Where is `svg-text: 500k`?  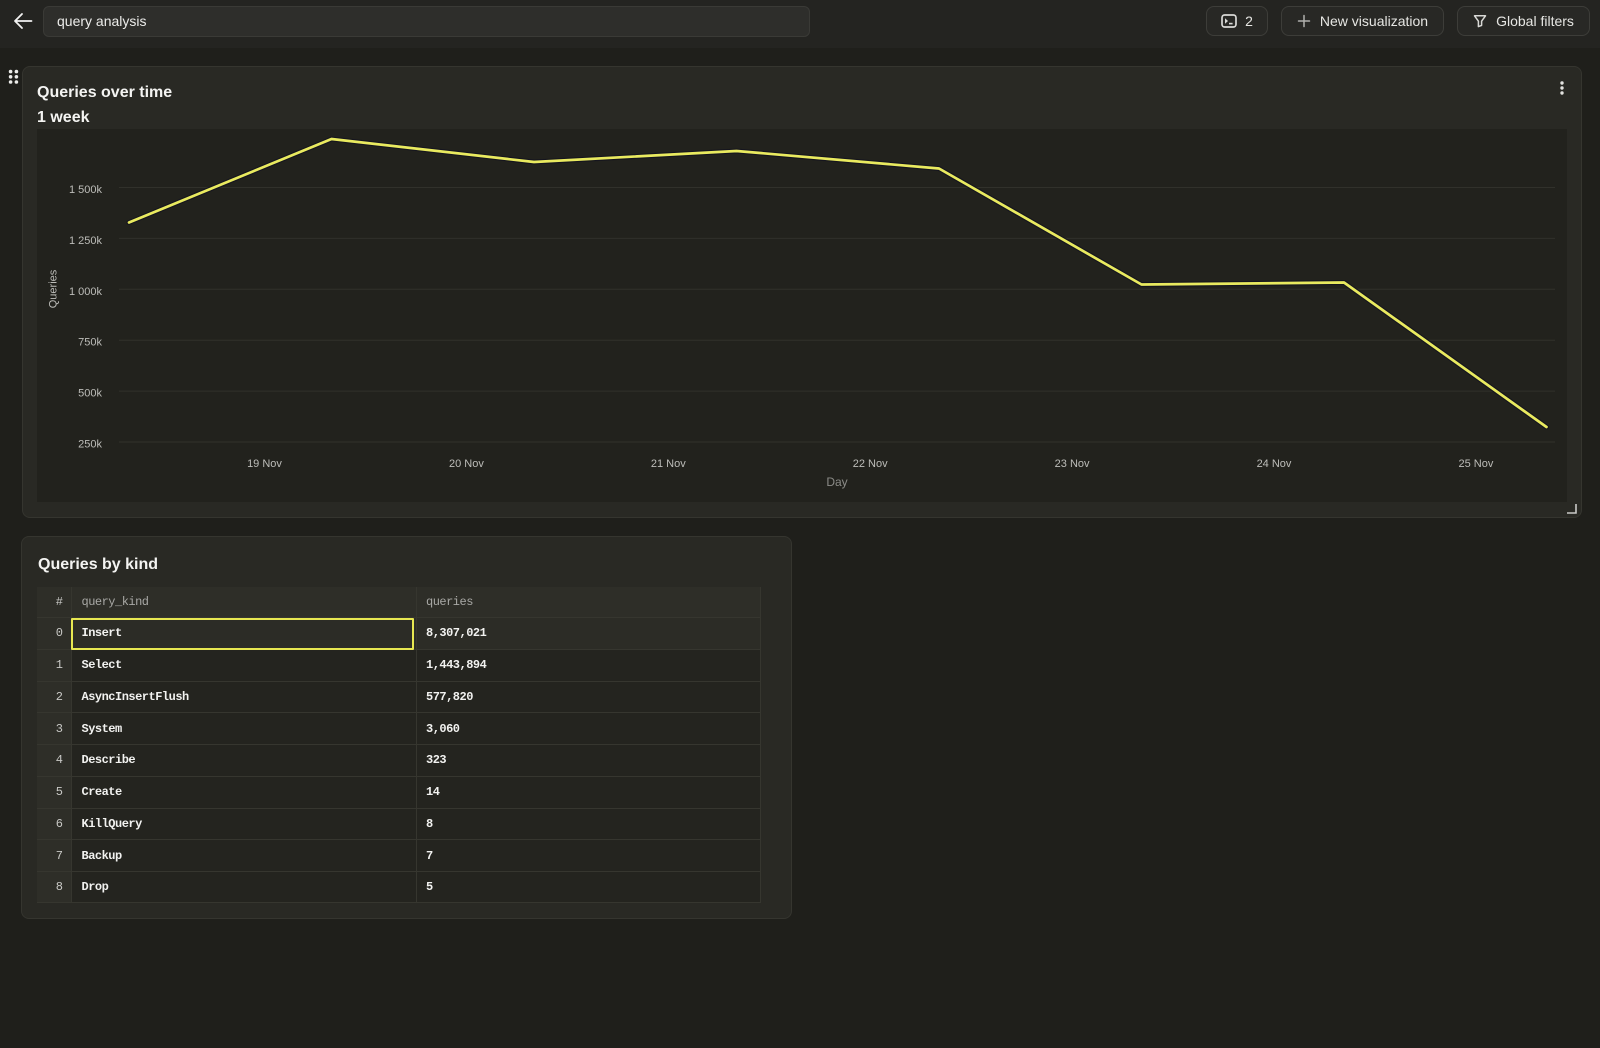 svg-text: 500k is located at coordinates (90, 394).